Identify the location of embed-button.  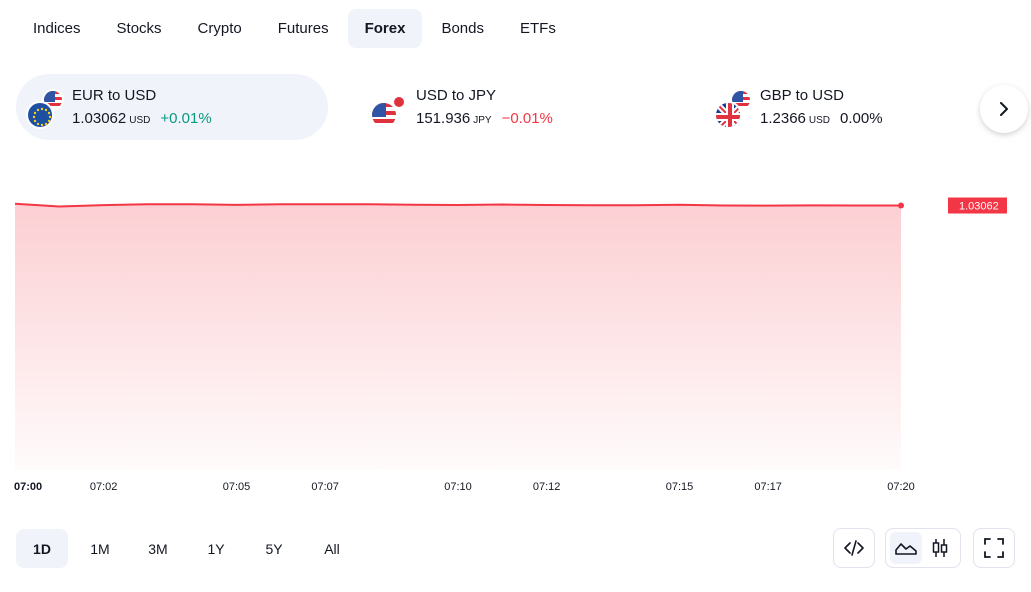
(854, 548).